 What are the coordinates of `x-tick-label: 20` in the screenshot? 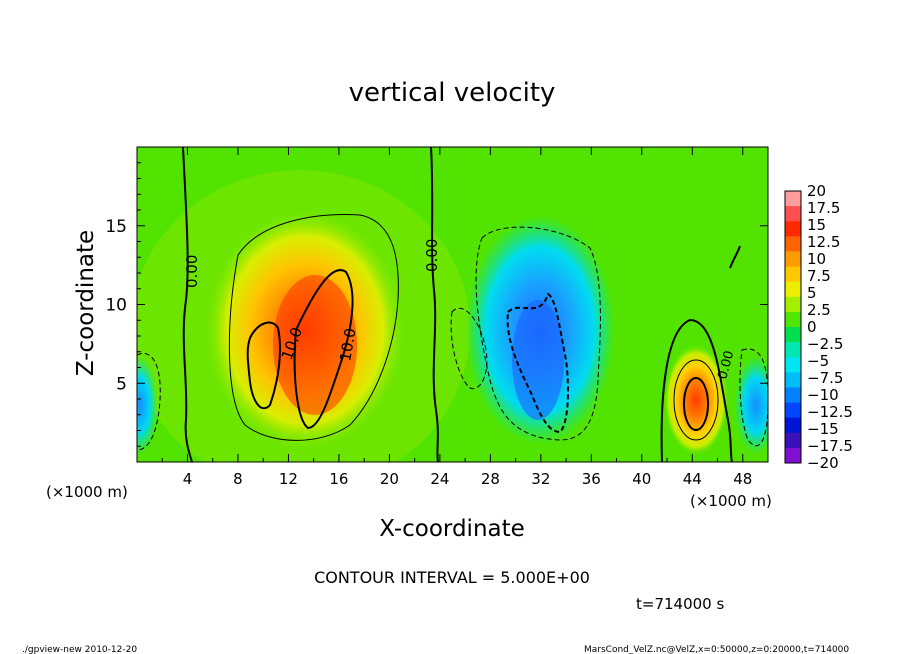 It's located at (389, 479).